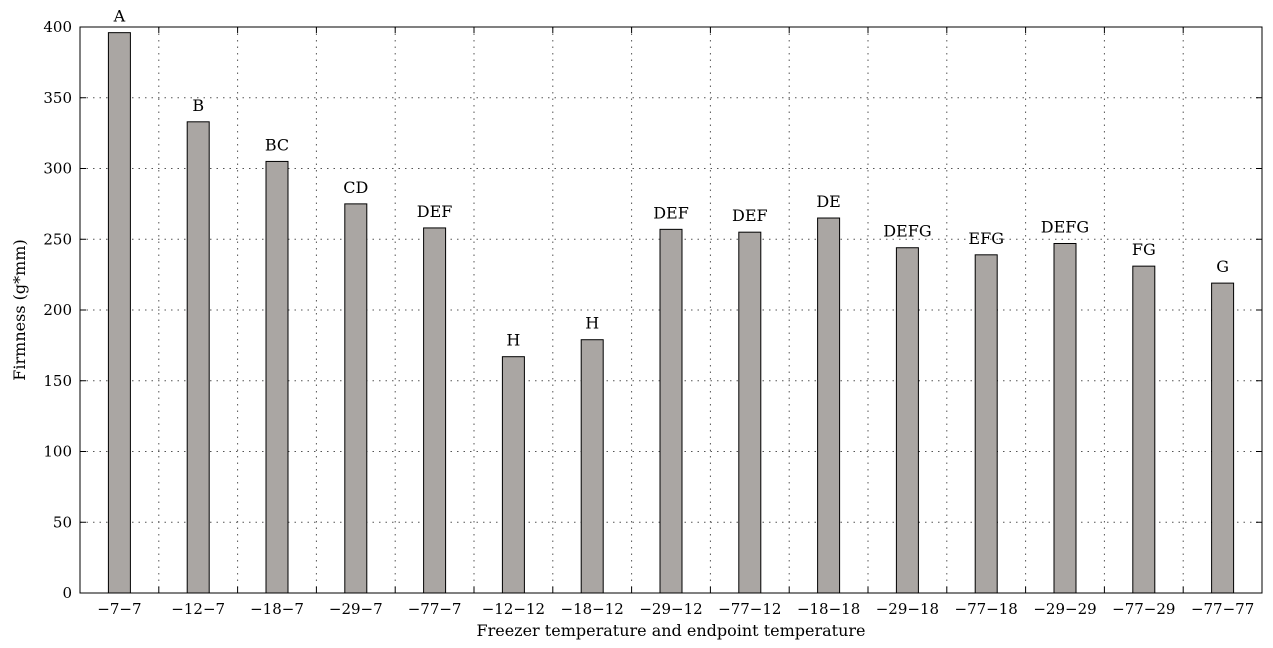  I want to click on x-tick-label: −29−29, so click(1064, 609).